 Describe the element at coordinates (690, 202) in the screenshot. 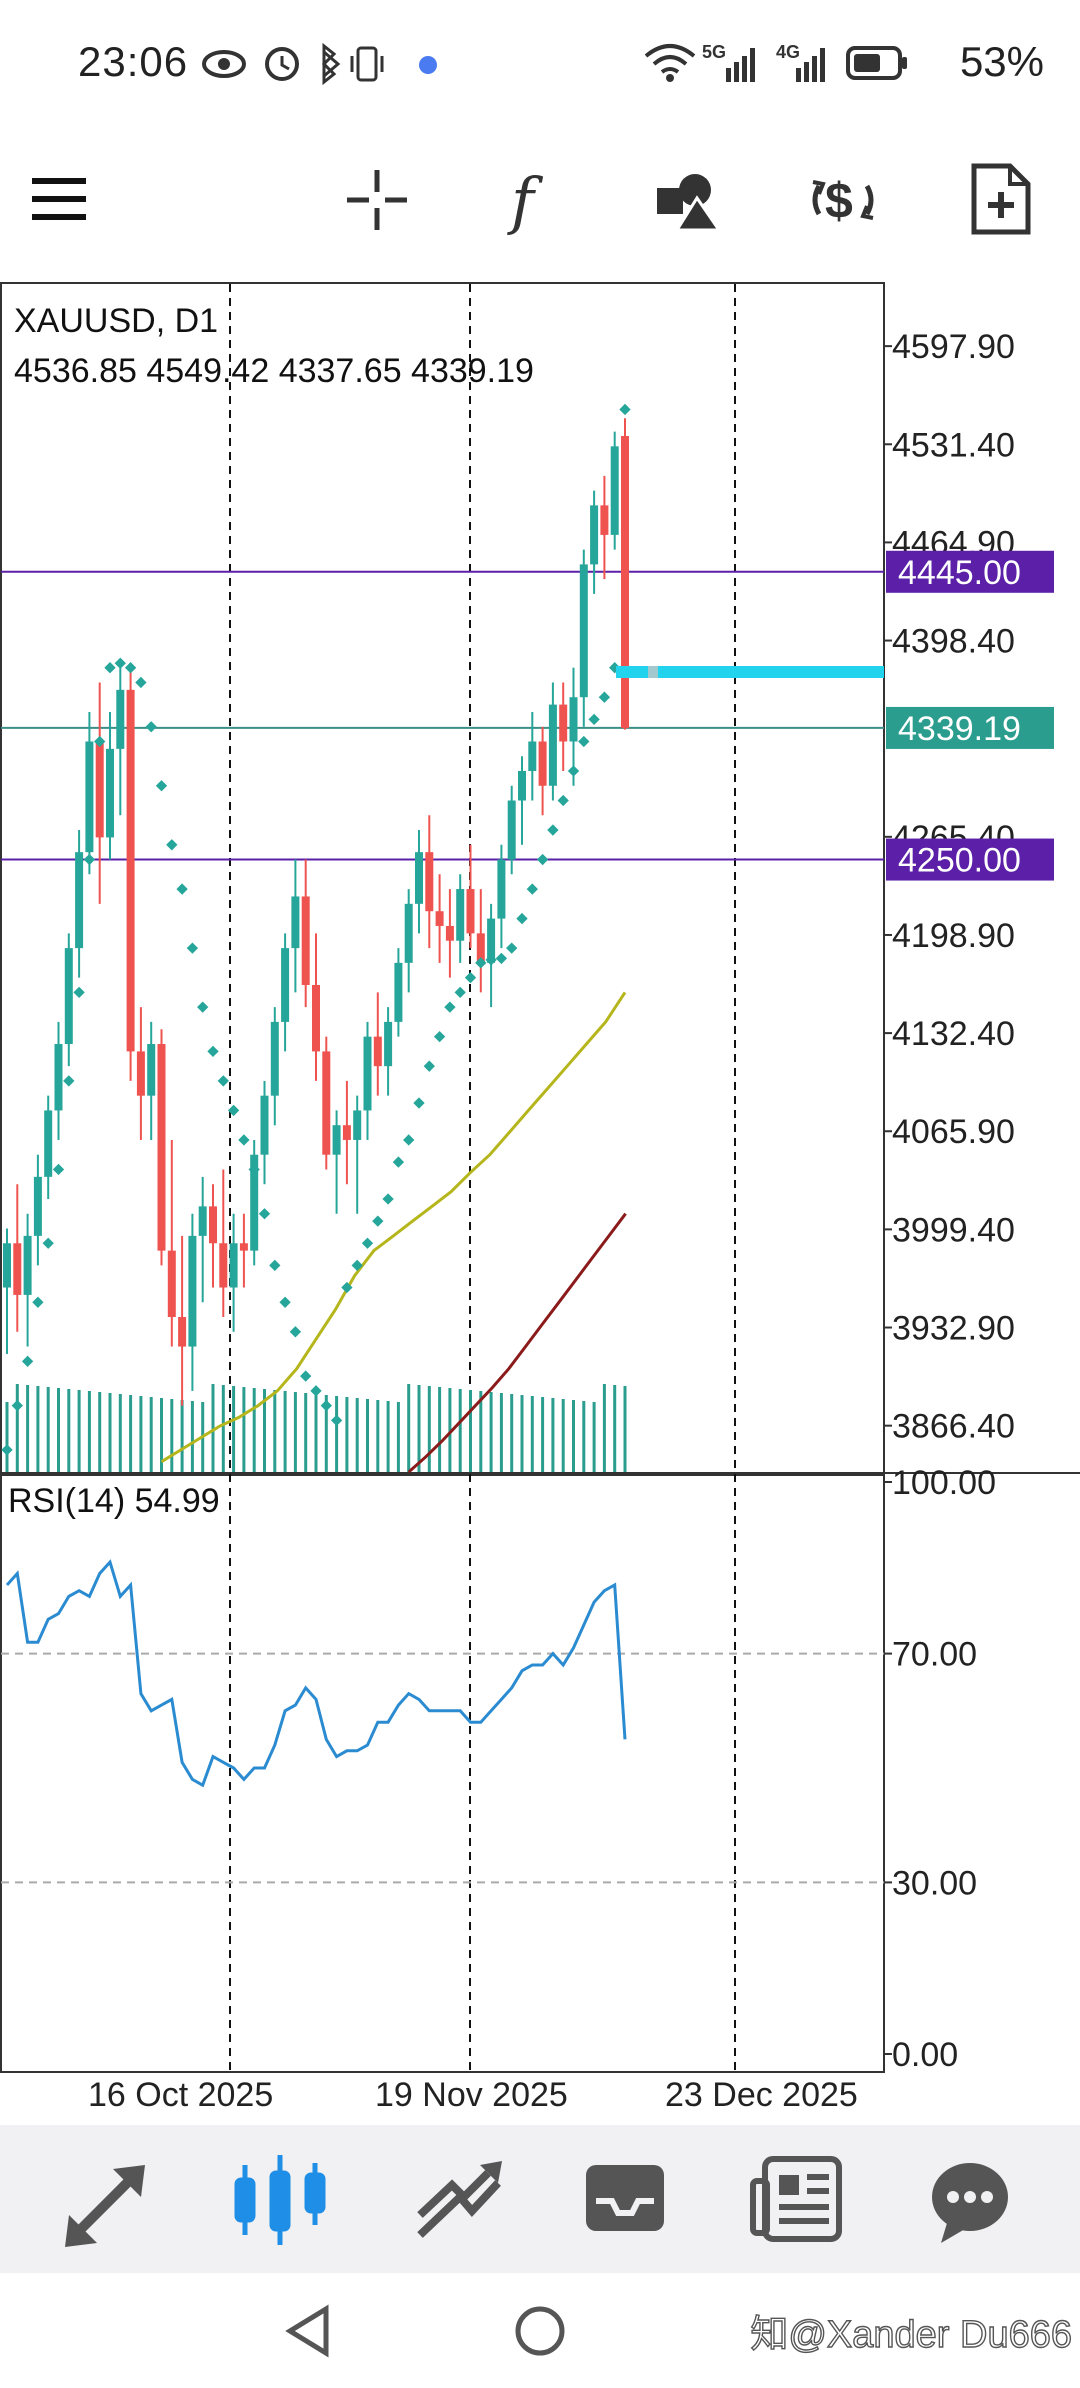

I see `objects-icon` at that location.